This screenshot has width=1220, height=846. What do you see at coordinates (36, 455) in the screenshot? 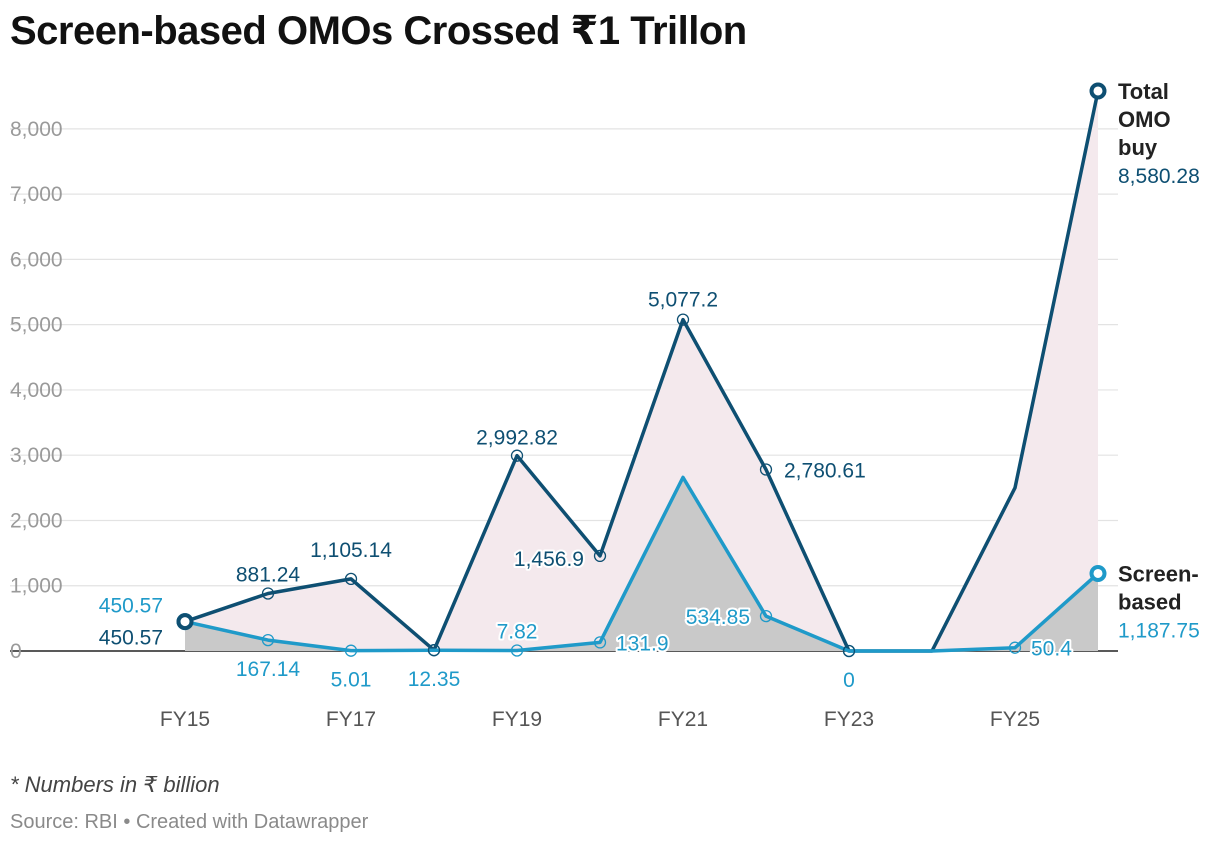
I see `y-tick-label: 3,000` at bounding box center [36, 455].